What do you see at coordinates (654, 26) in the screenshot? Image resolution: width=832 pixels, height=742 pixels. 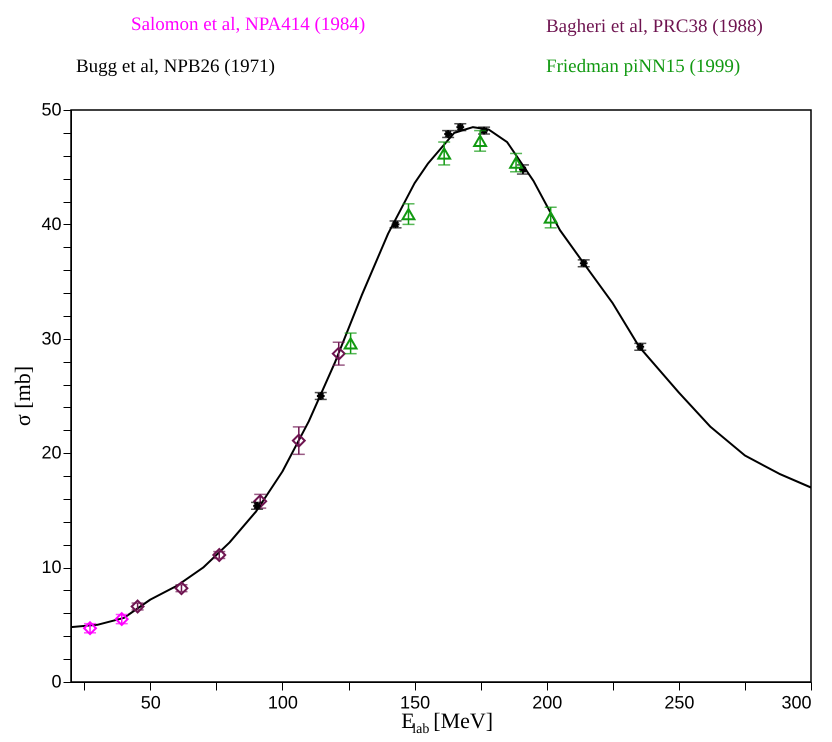 I see `text: Bagheri et al, PRC38 (1988)` at bounding box center [654, 26].